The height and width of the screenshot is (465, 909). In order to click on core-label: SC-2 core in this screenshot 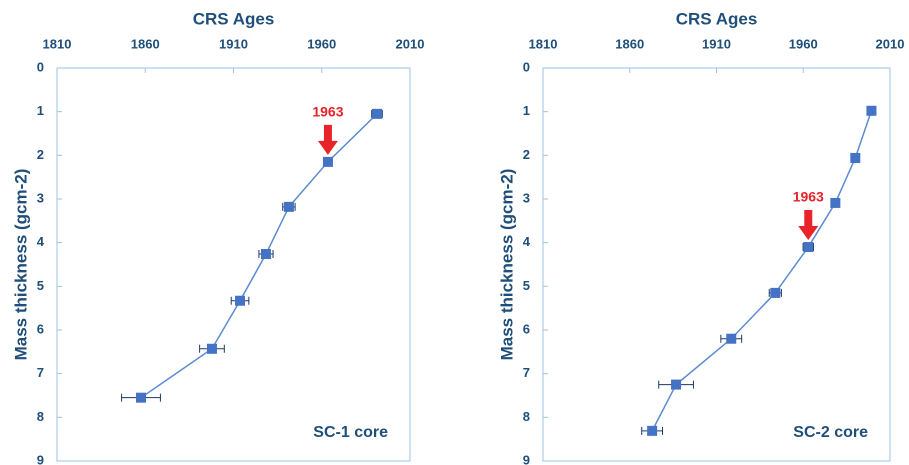, I will do `click(830, 432)`.